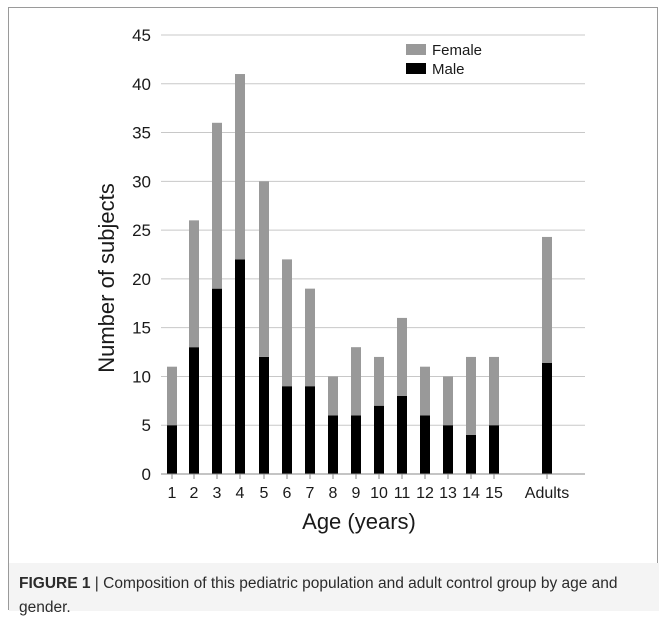  Describe the element at coordinates (264, 493) in the screenshot. I see `x-tick-label: 5` at that location.